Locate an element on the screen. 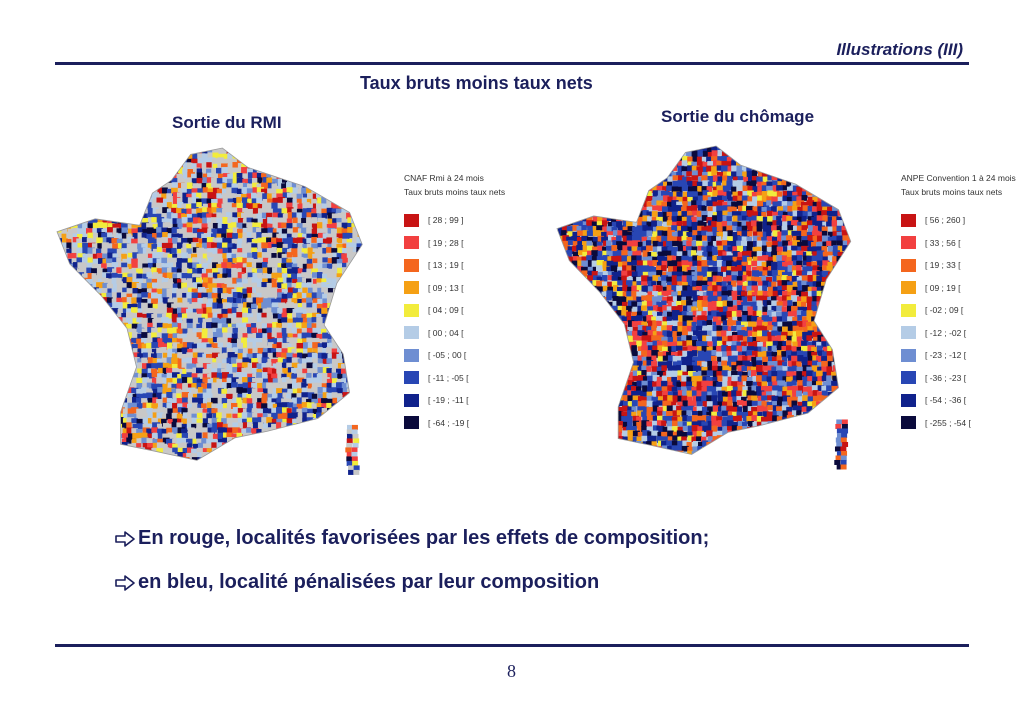 This screenshot has width=1023, height=708. legend-item: [ 13 ; 19 [ is located at coordinates (454, 265).